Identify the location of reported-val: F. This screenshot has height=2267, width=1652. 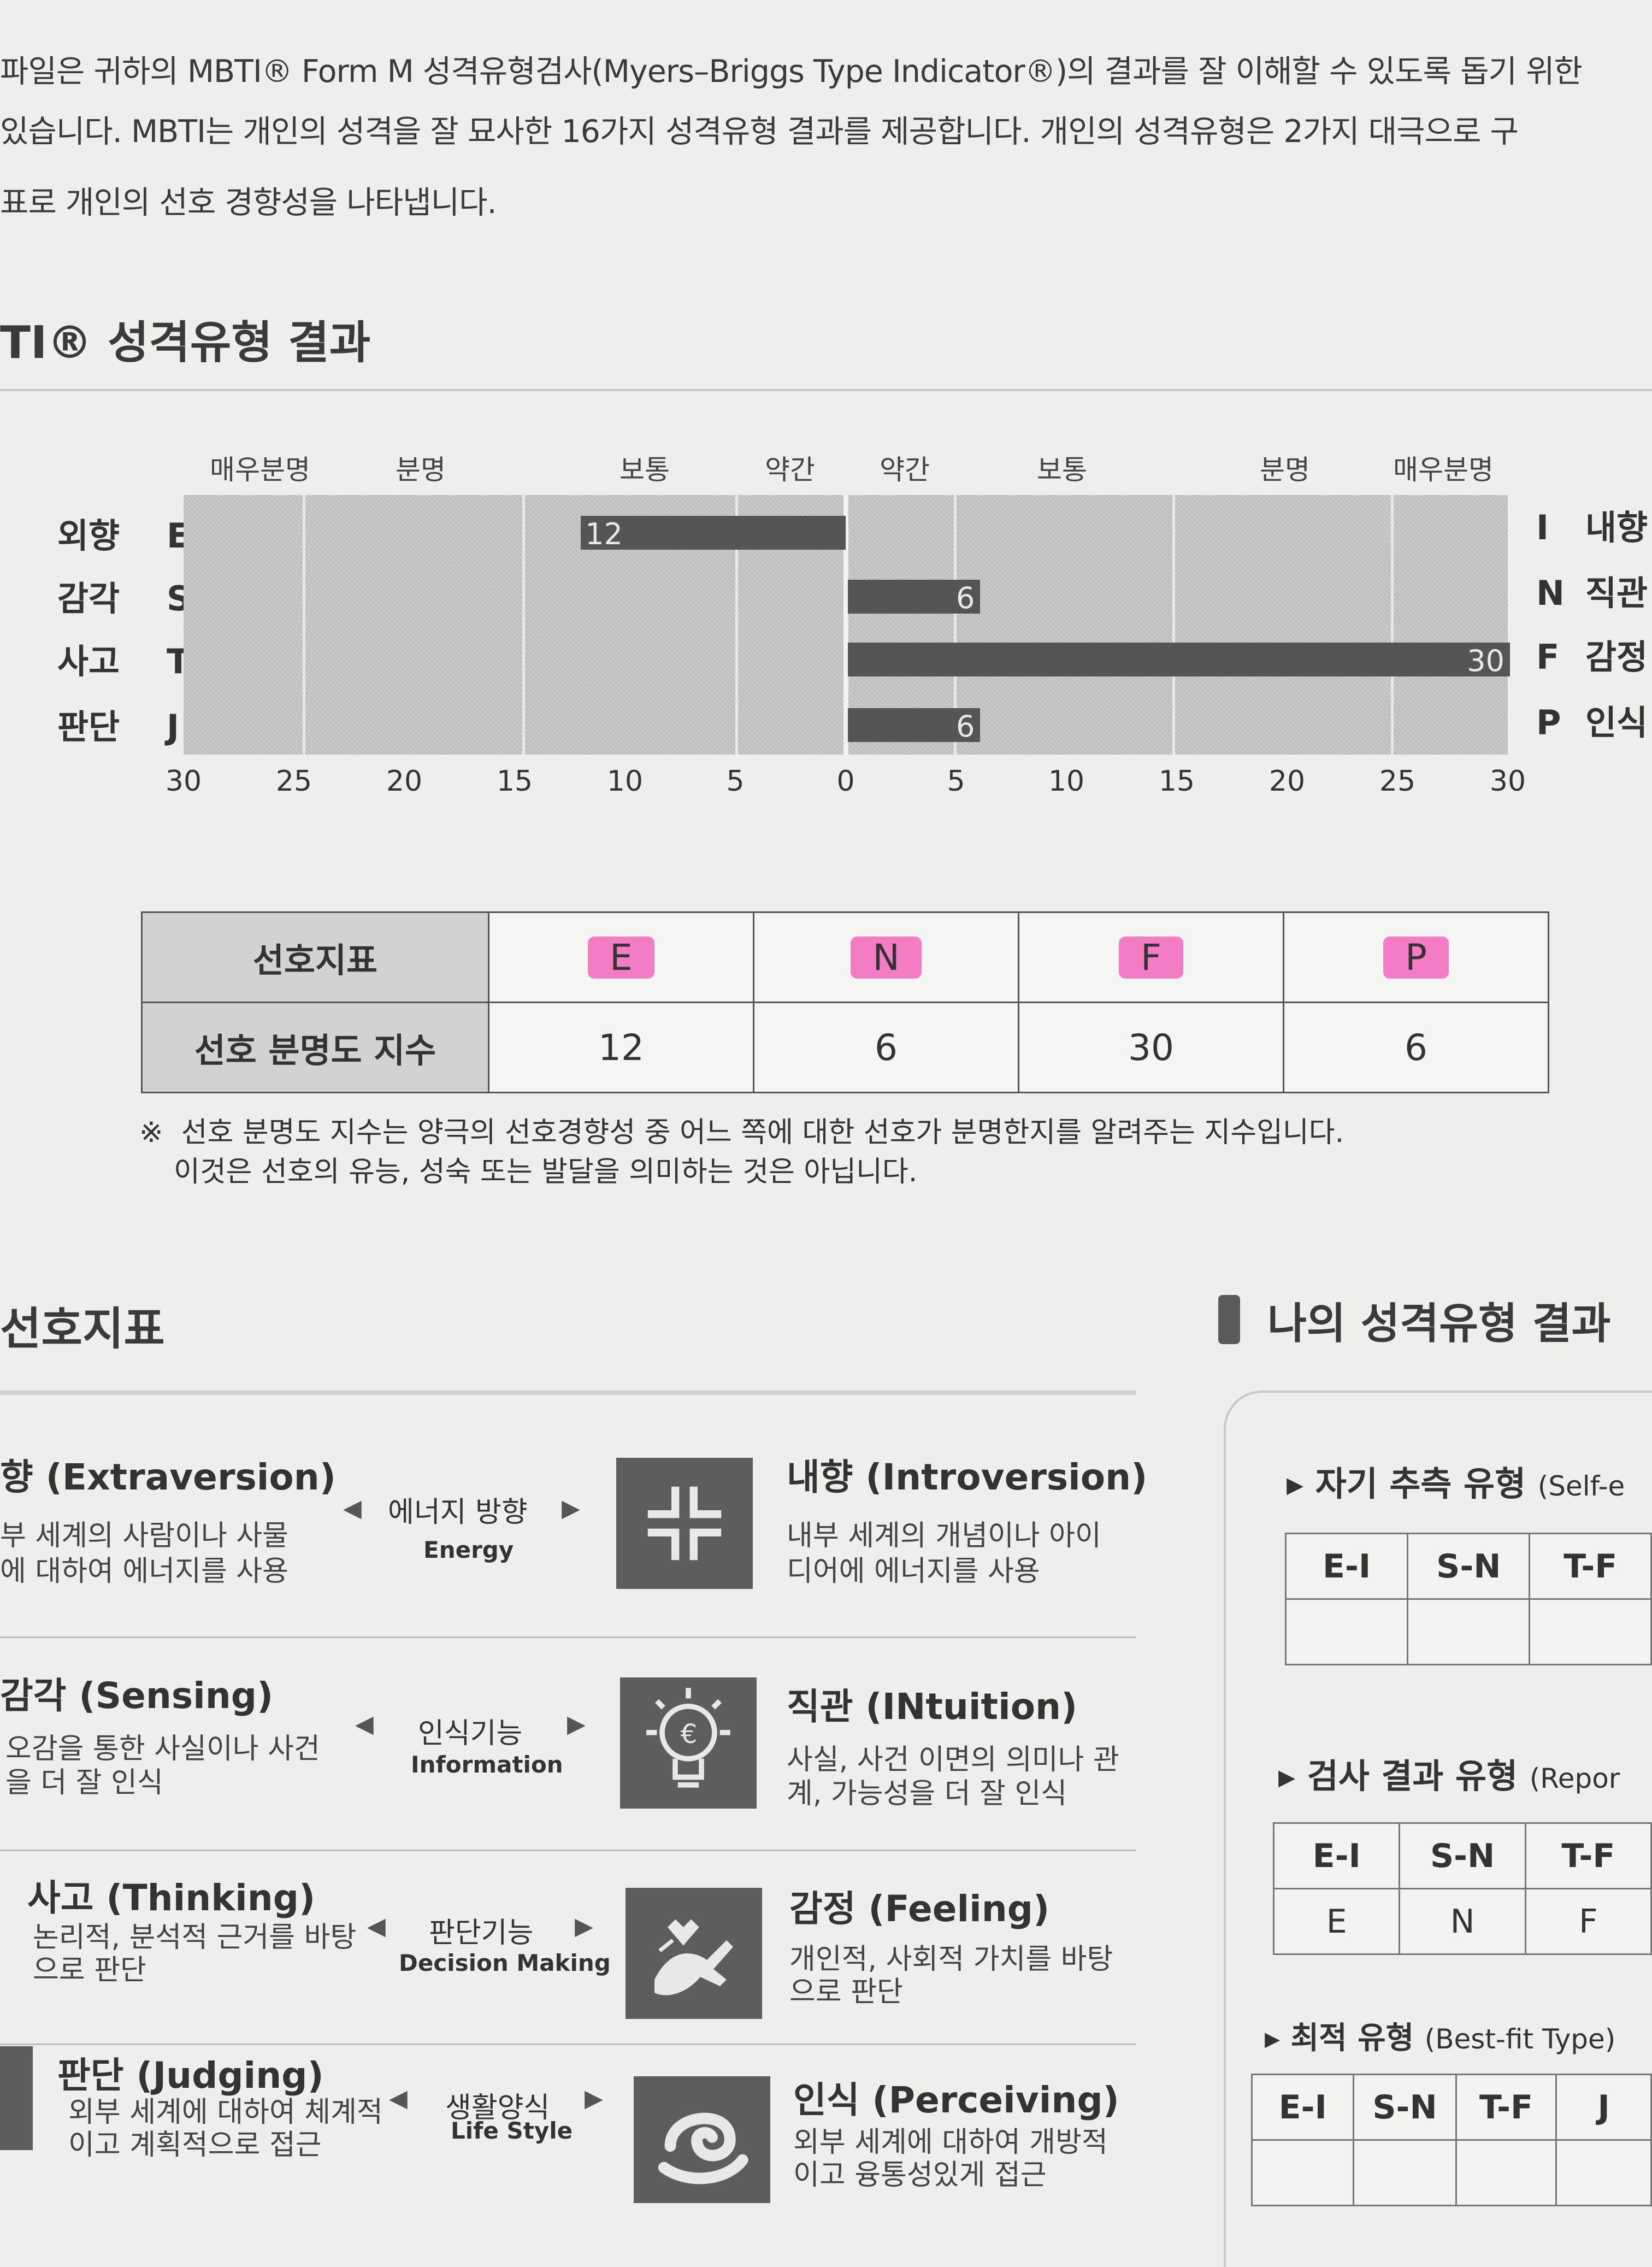
(1588, 1922).